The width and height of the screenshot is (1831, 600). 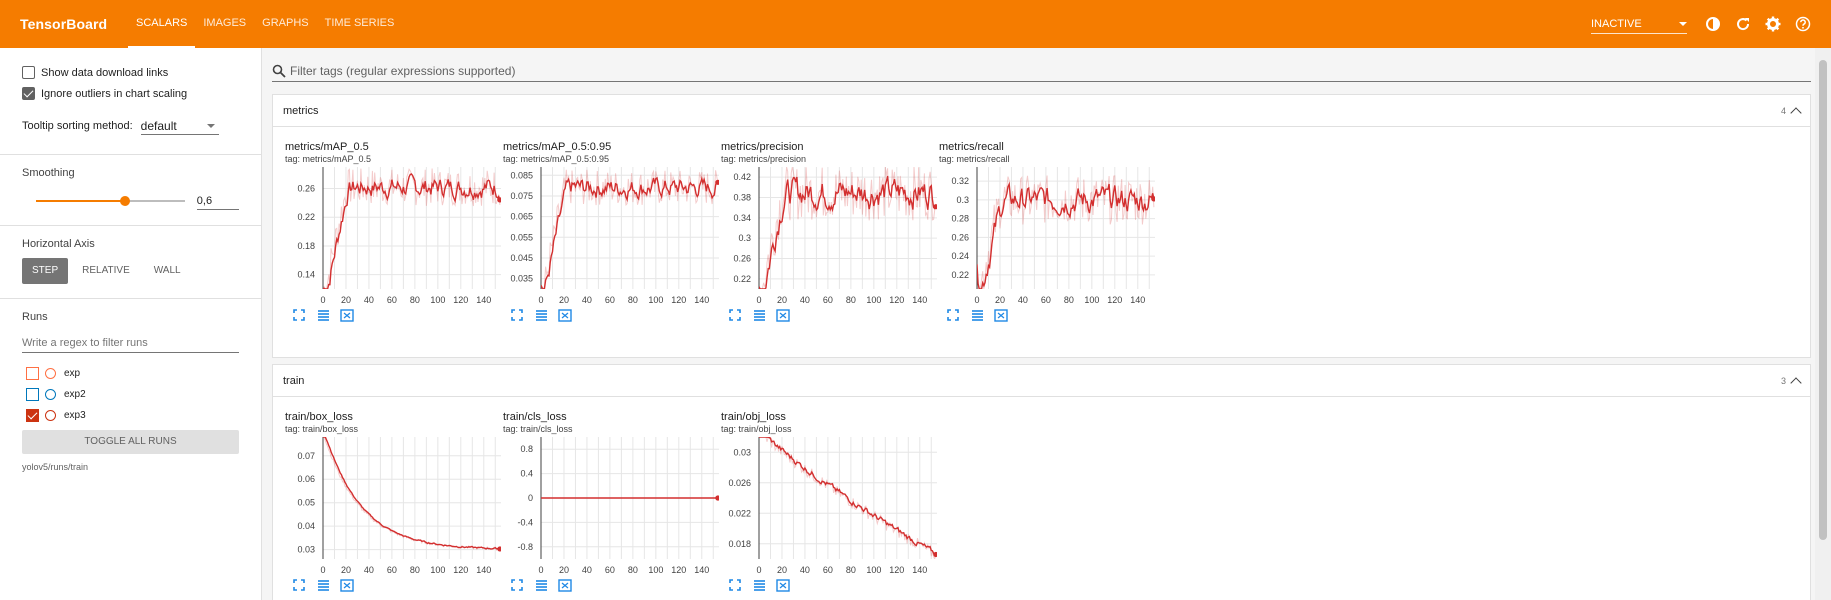 What do you see at coordinates (393, 235) in the screenshot?
I see `chart-svg: 0.26 0.22 0.18 0.14 0 20 40 60 80 100 120 140` at bounding box center [393, 235].